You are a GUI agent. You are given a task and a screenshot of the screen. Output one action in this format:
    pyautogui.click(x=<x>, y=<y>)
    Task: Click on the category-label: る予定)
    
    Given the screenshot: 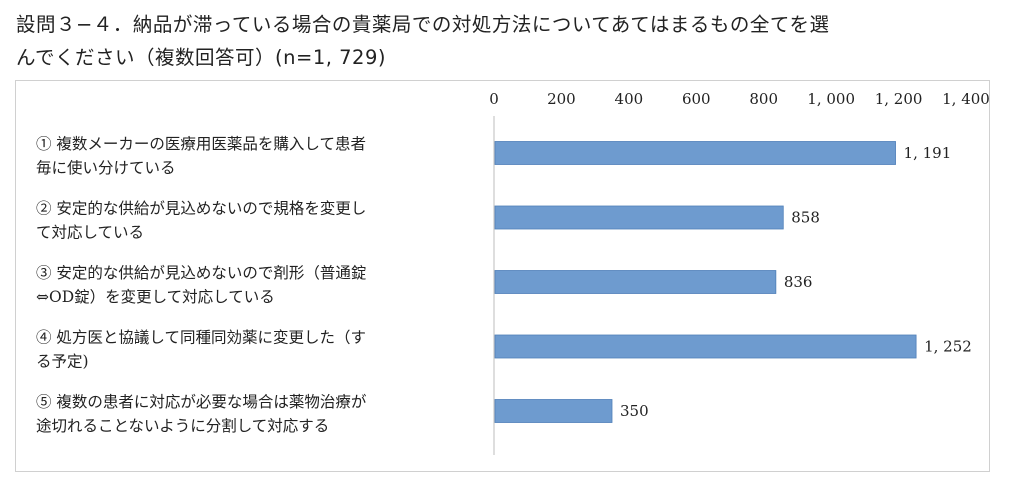 What is the action you would take?
    pyautogui.click(x=62, y=362)
    